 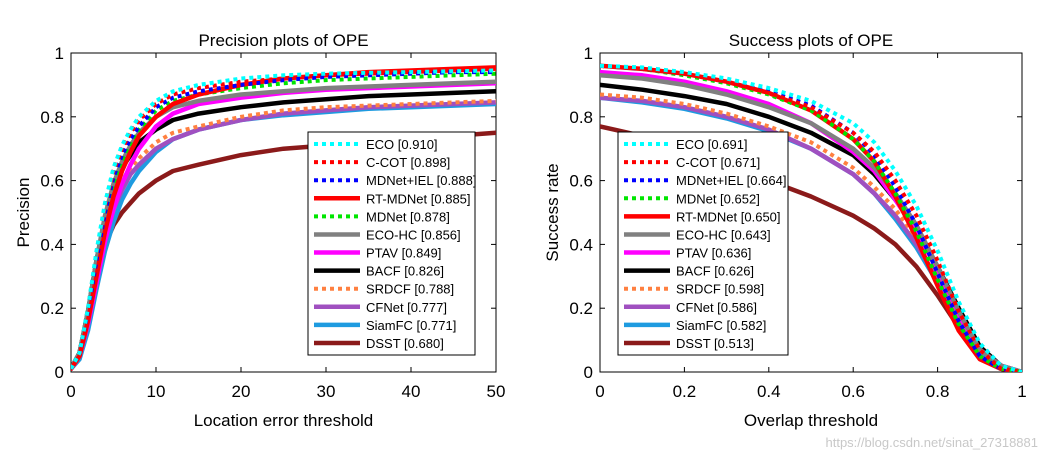 What do you see at coordinates (402, 144) in the screenshot?
I see `legend-entry: ECO [0.910]` at bounding box center [402, 144].